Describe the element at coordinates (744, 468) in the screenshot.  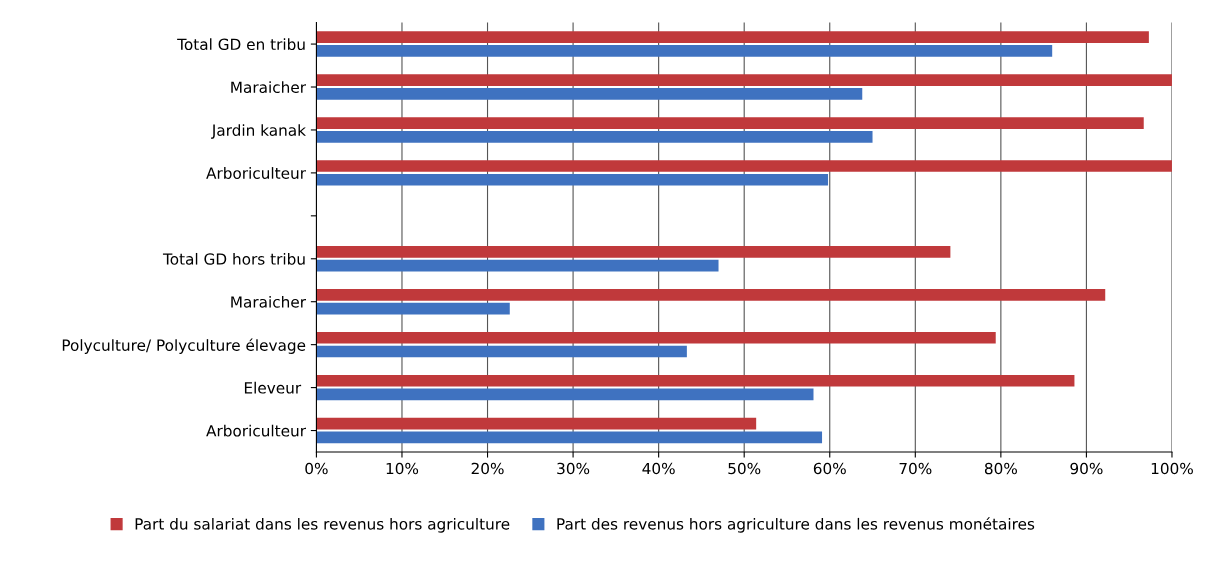
I see `x-tick-label: 50%` at that location.